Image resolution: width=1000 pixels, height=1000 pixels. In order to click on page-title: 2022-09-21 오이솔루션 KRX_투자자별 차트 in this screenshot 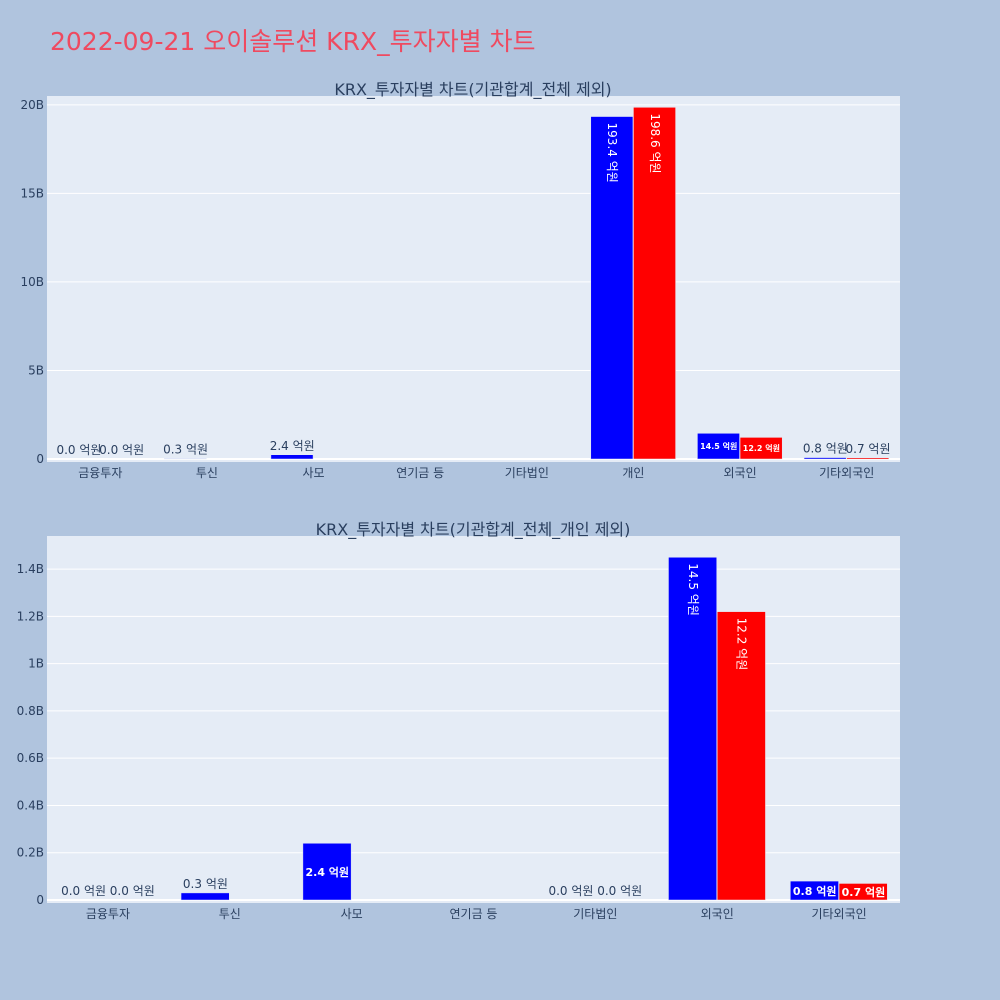, I will do `click(293, 41)`.